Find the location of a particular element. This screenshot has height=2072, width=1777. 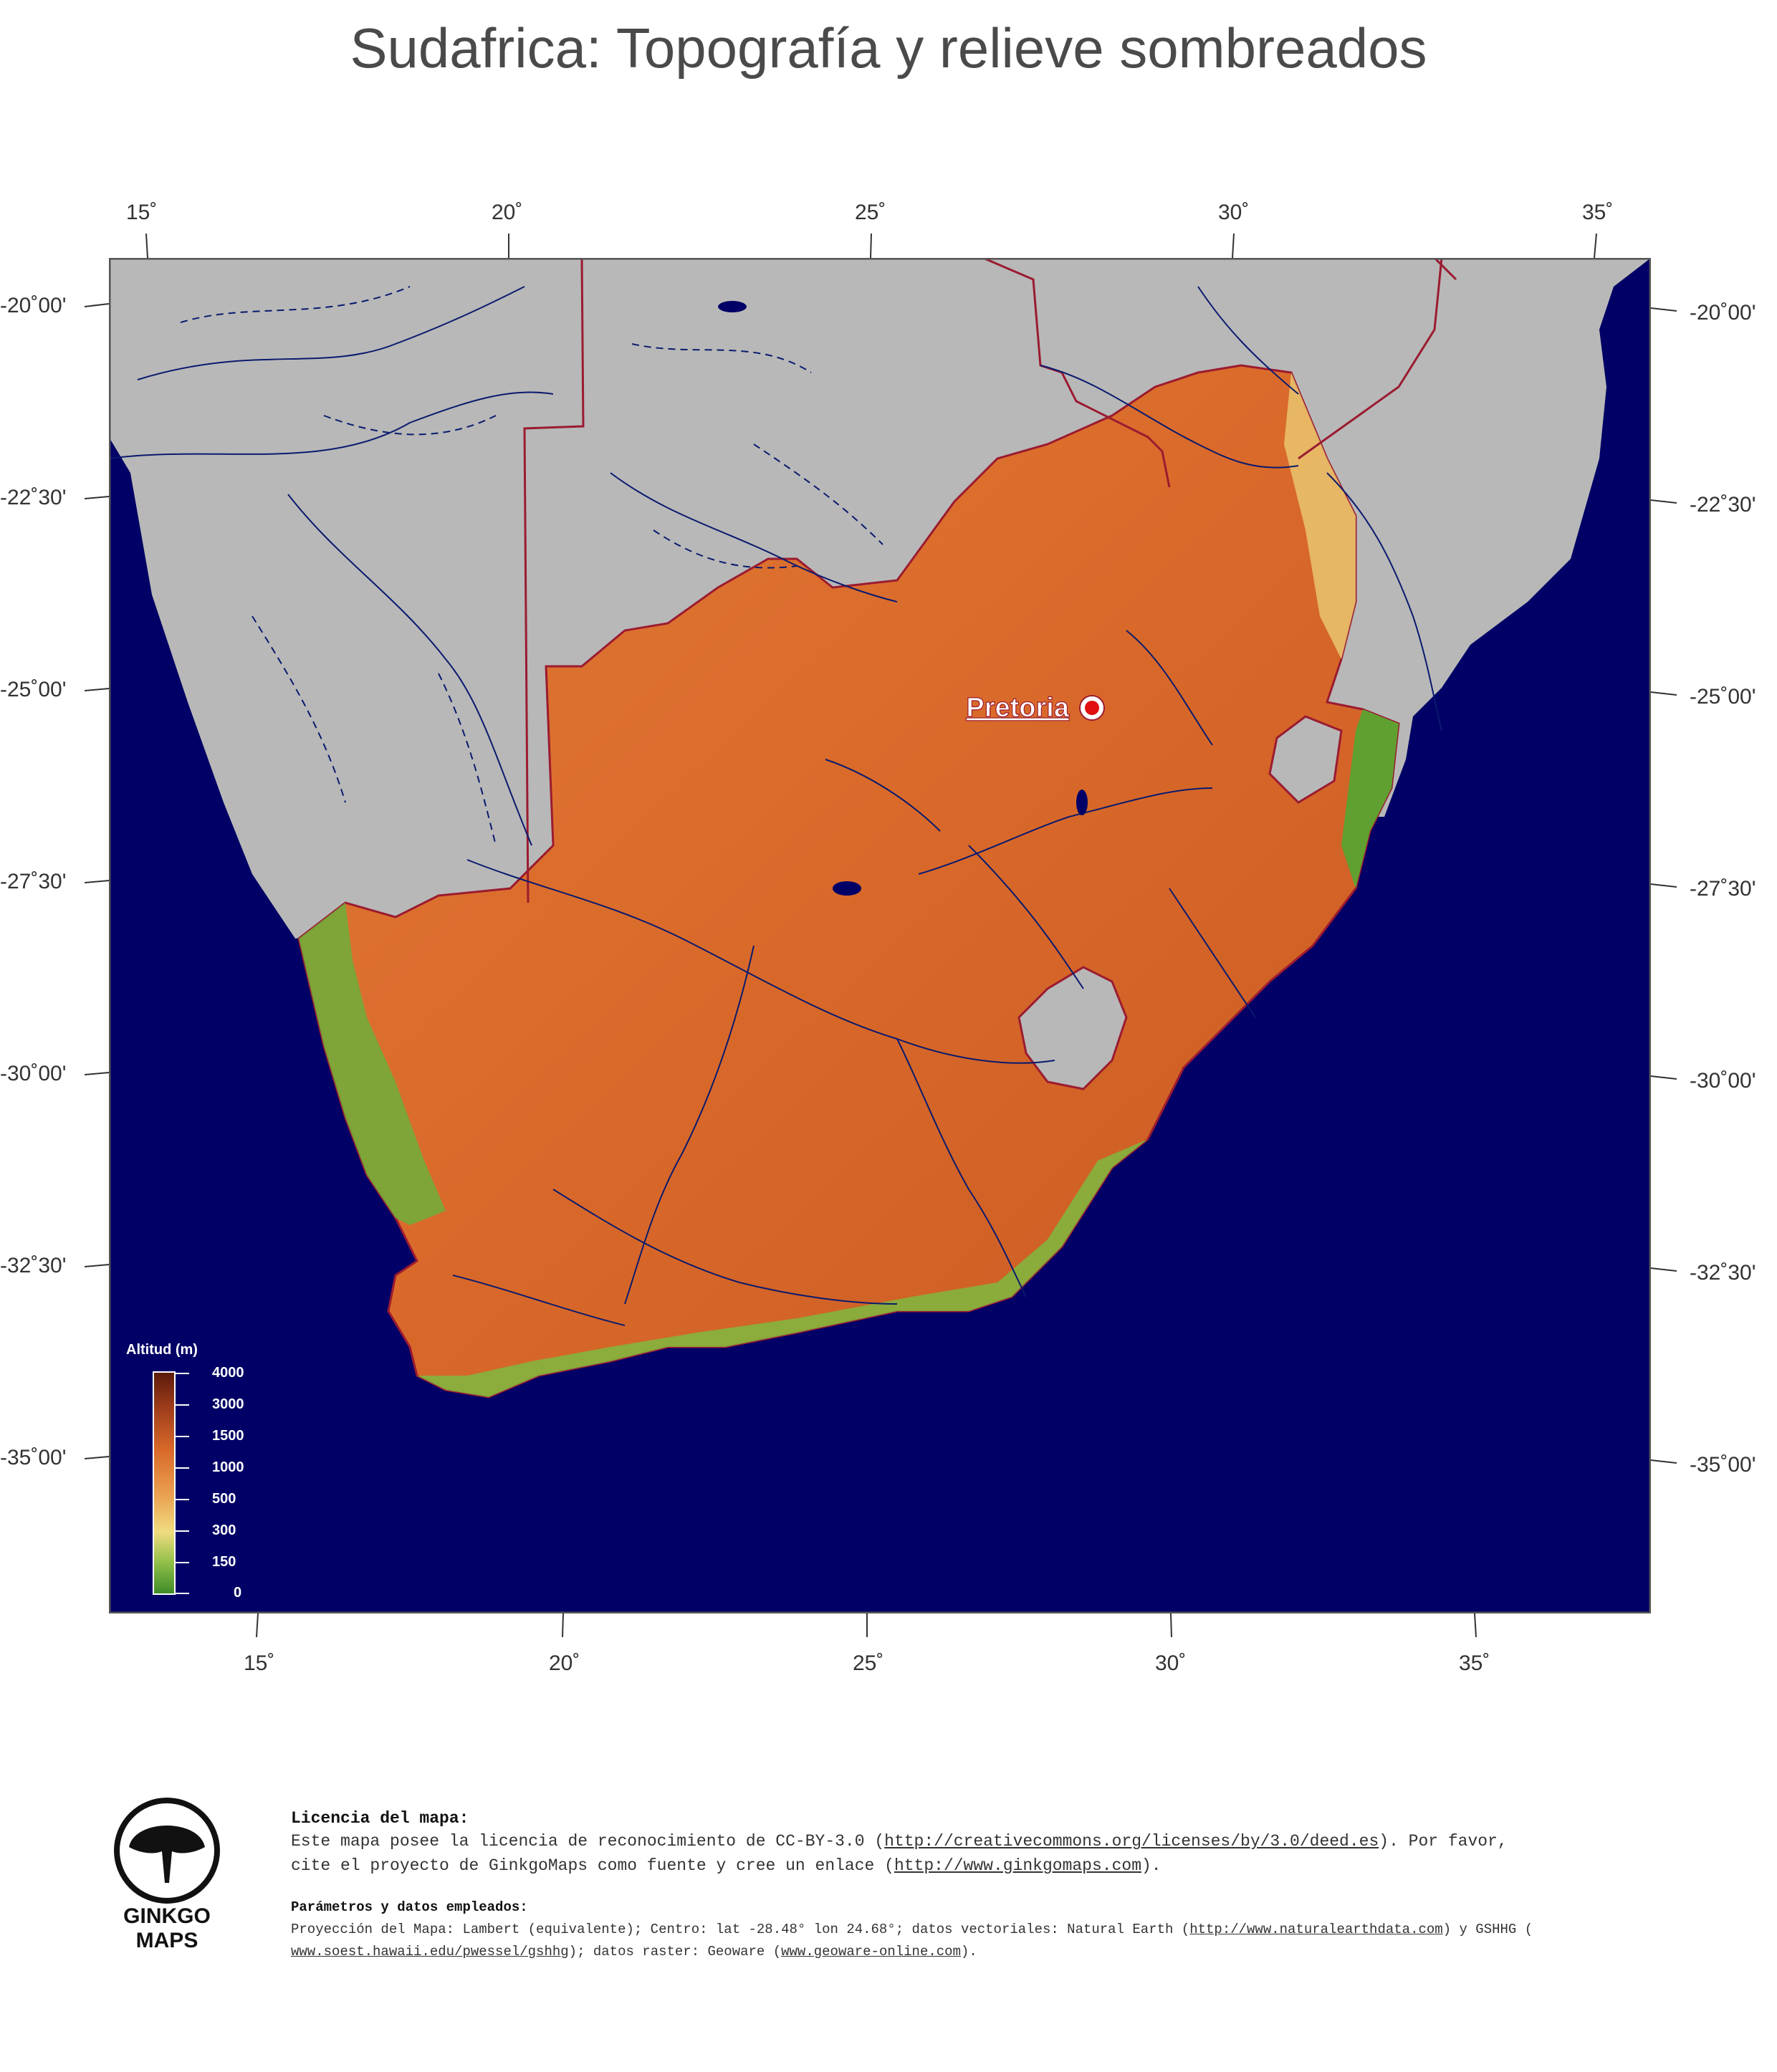

ginkgomaps-link: http://www.ginkgomaps.com is located at coordinates (1017, 1865).